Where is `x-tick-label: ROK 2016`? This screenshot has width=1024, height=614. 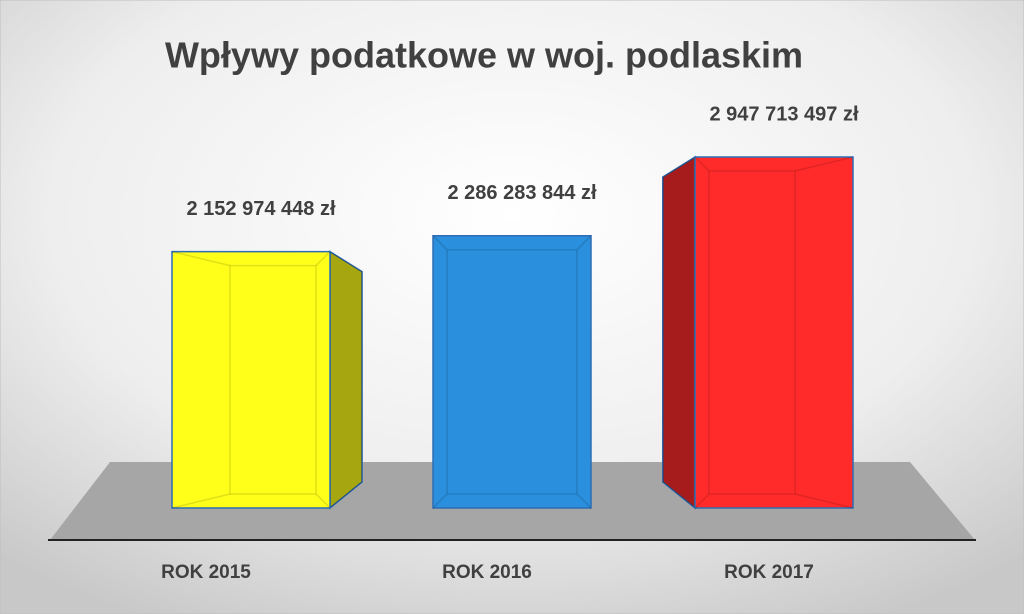 x-tick-label: ROK 2016 is located at coordinates (487, 572).